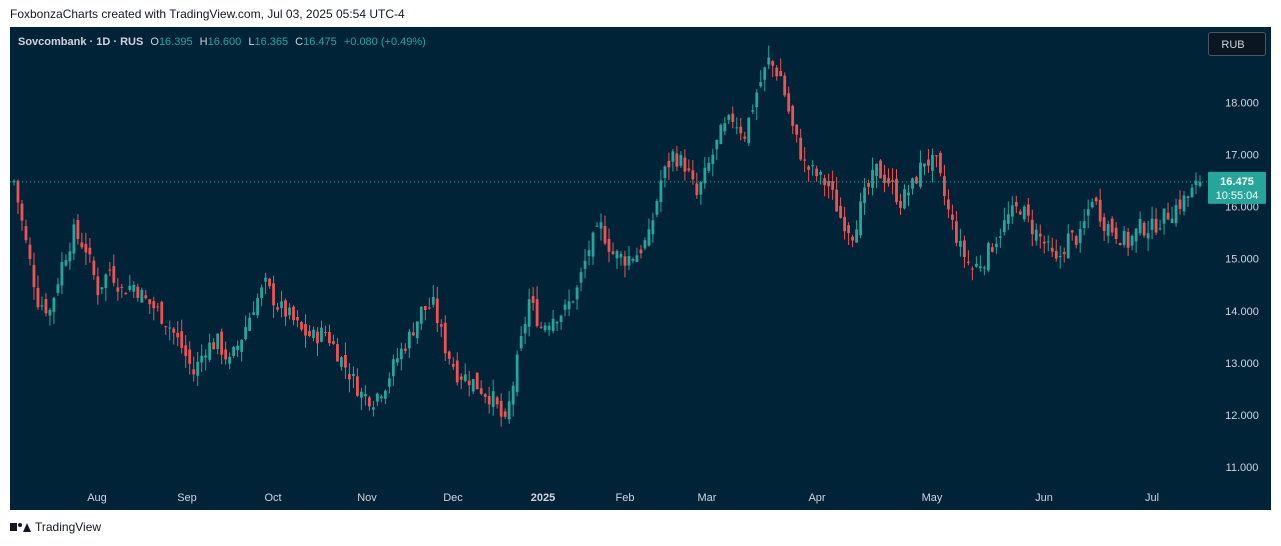 Image resolution: width=1281 pixels, height=546 pixels. Describe the element at coordinates (251, 42) in the screenshot. I see `low-label: L` at that location.